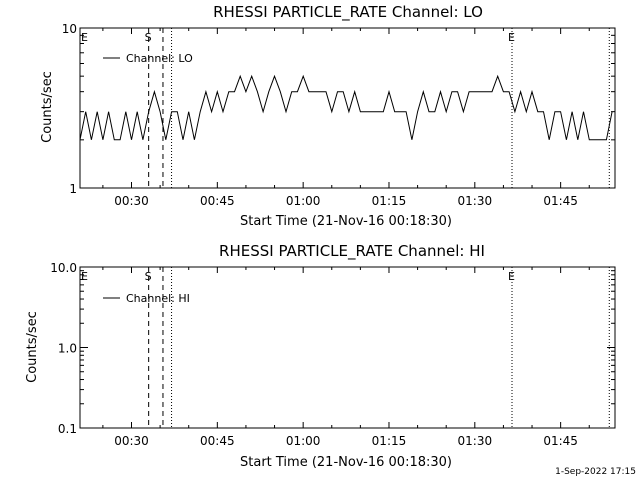  What do you see at coordinates (303, 201) in the screenshot?
I see `x-tick-label-lo-01-00: 01:00` at bounding box center [303, 201].